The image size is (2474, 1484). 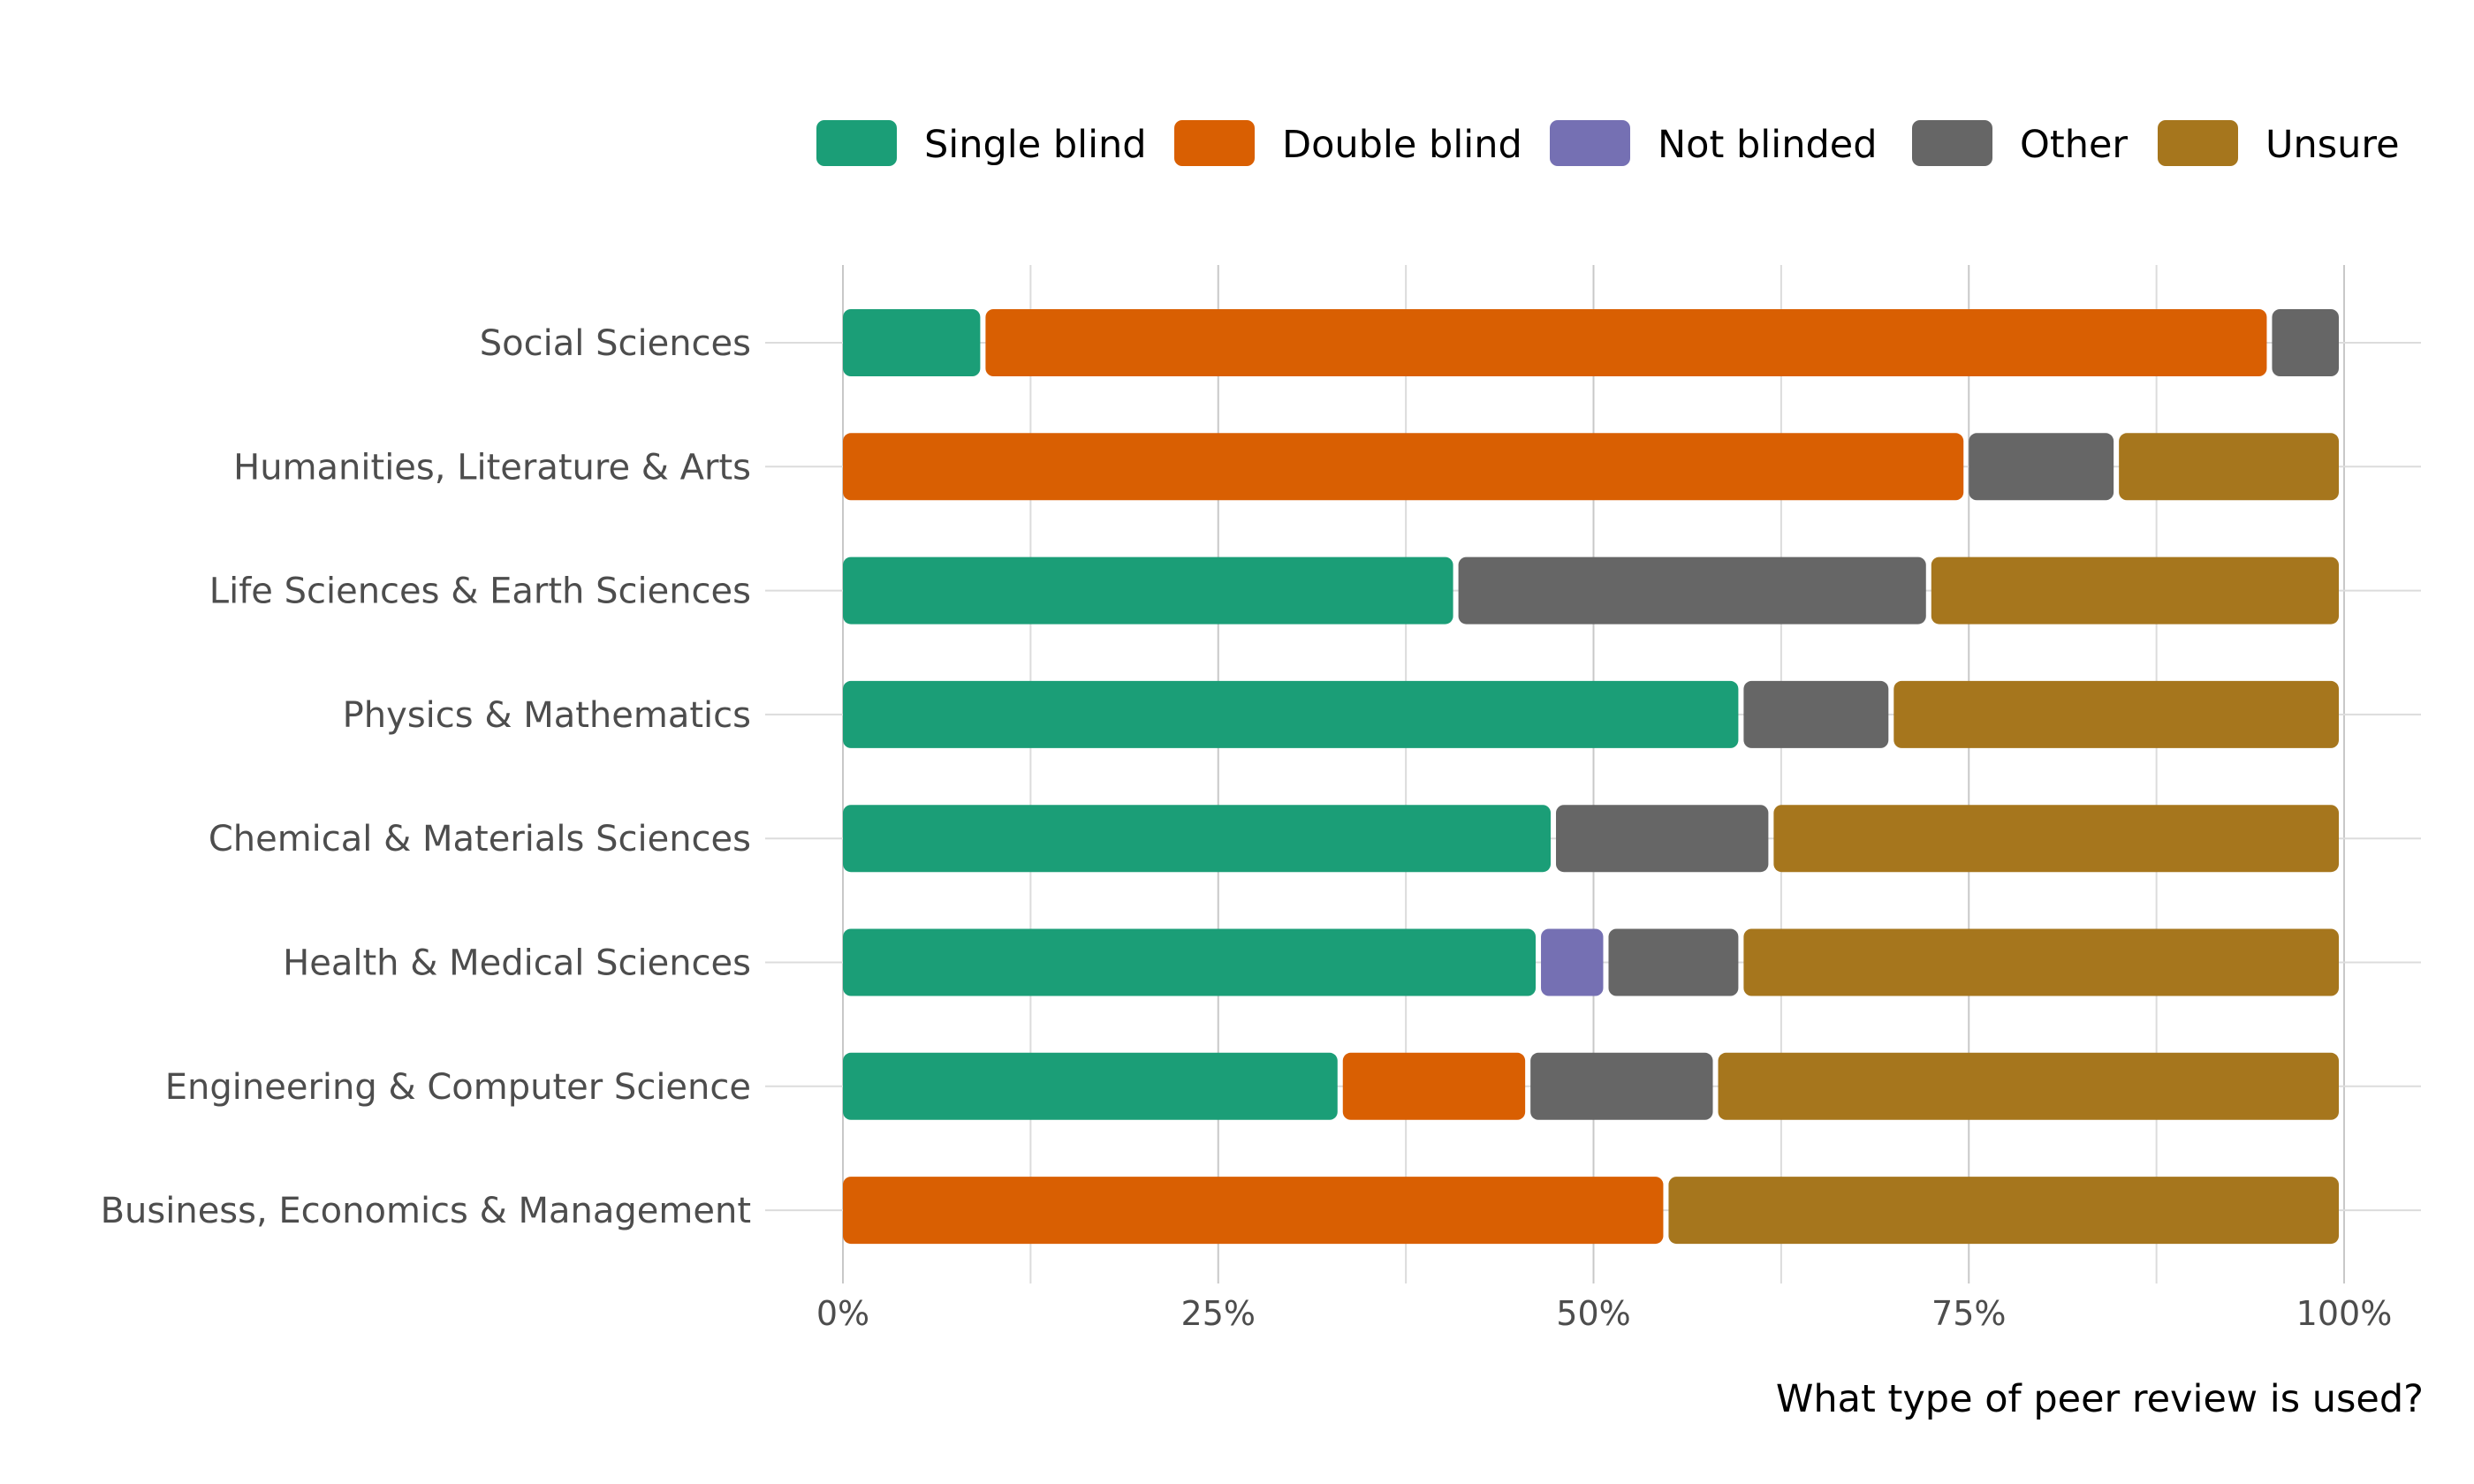 What do you see at coordinates (1218, 1313) in the screenshot?
I see `x-tick-label: 25%` at bounding box center [1218, 1313].